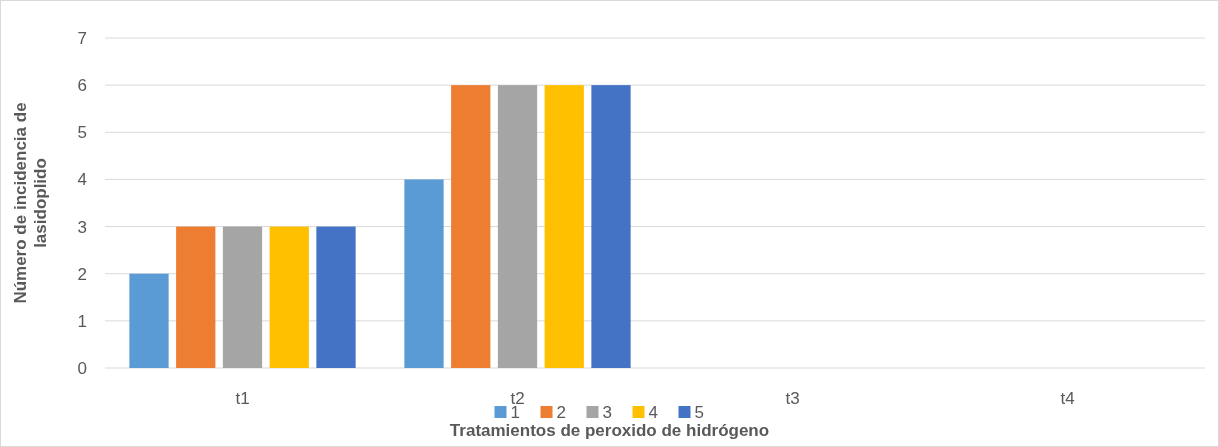 This screenshot has width=1219, height=447. I want to click on y-tick-label: 1, so click(82, 321).